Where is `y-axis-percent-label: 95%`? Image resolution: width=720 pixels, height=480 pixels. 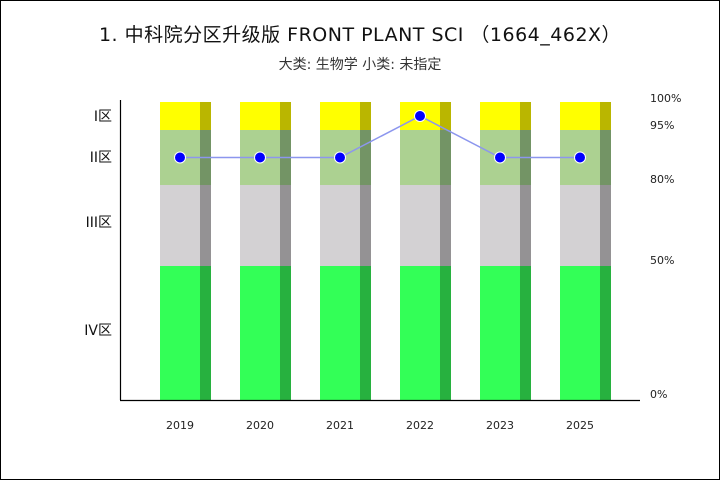 y-axis-percent-label: 95% is located at coordinates (662, 125).